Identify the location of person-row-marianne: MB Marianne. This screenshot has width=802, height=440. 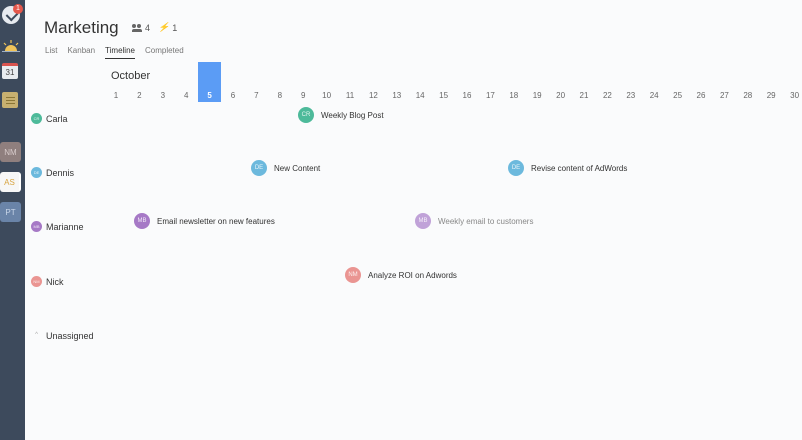
(57, 226).